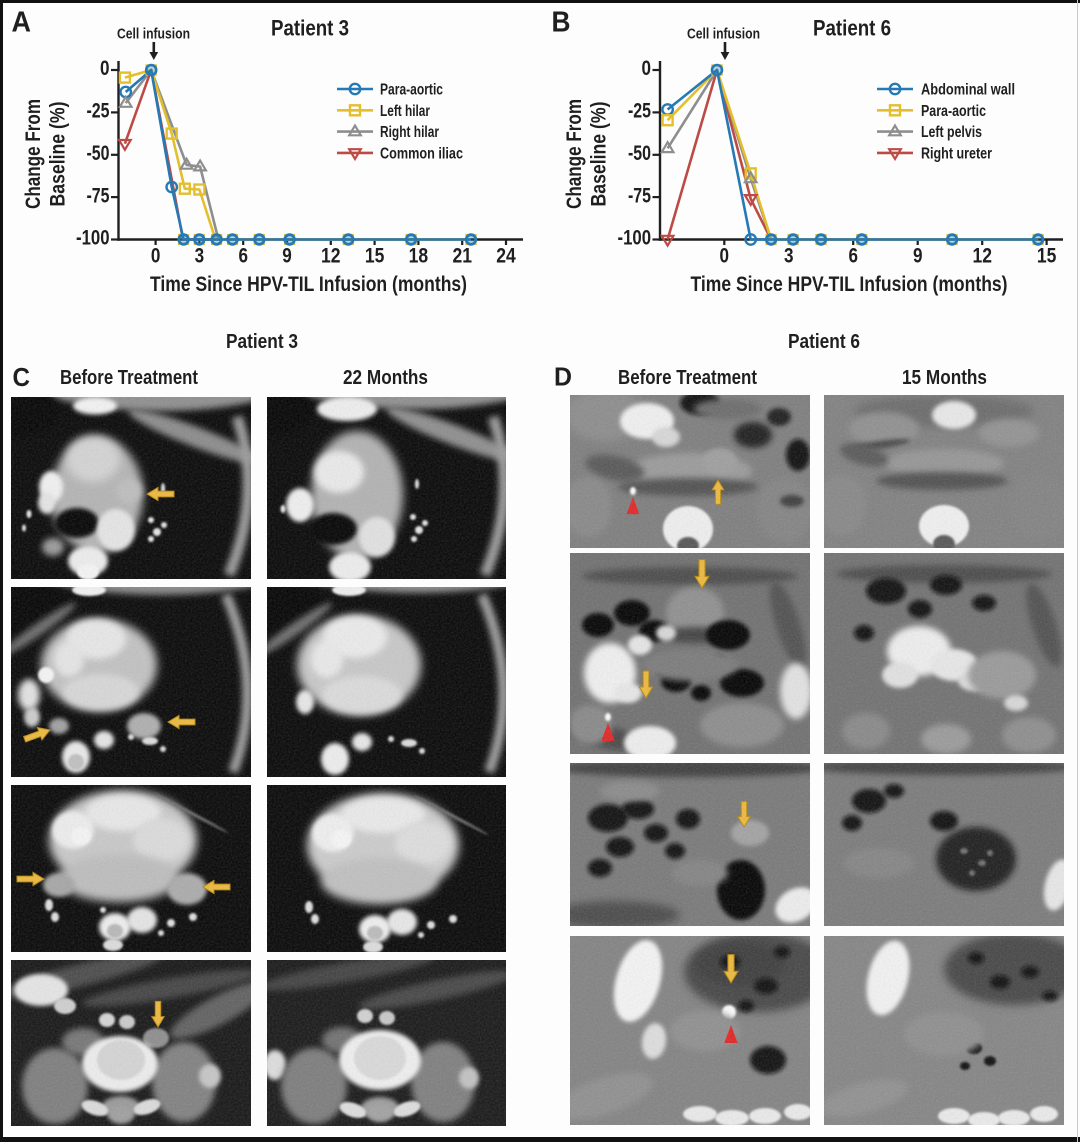  Describe the element at coordinates (409, 132) in the screenshot. I see `svg-text: Right hilar` at that location.